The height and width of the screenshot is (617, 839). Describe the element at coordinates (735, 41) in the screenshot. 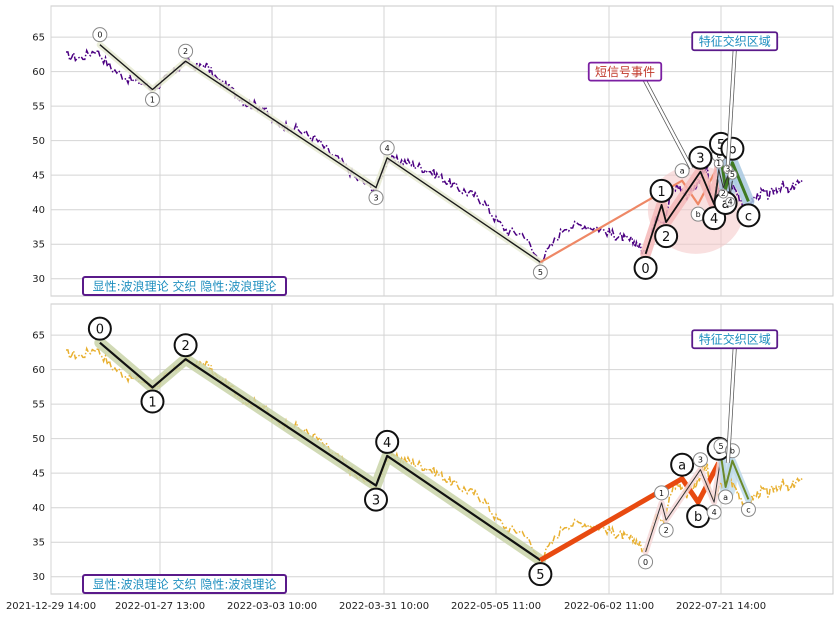

I see `annotation-text: 特征交织区域` at that location.